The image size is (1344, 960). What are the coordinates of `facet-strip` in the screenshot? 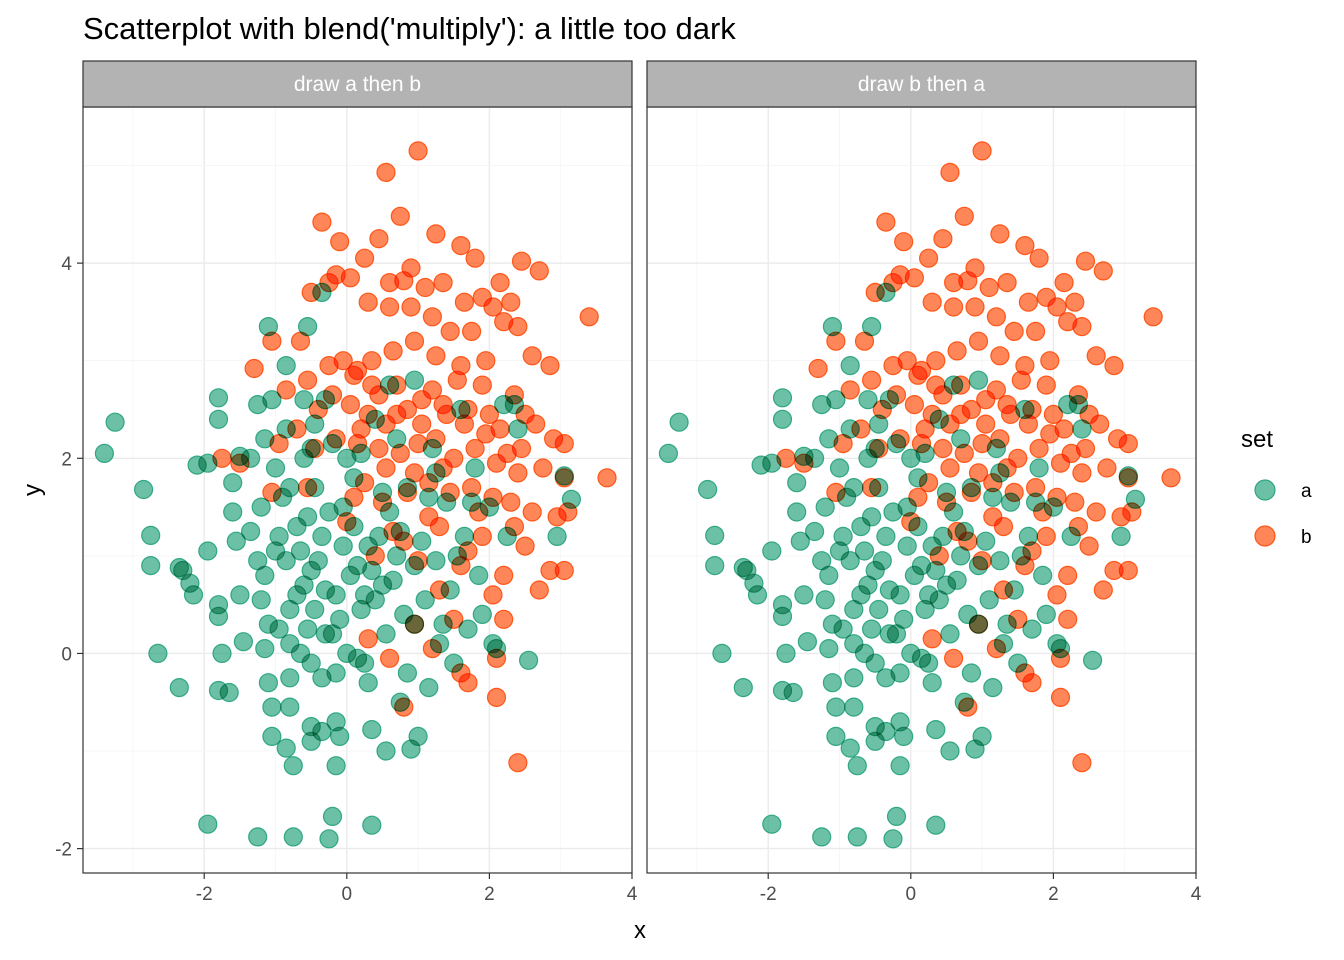 It's located at (357, 84).